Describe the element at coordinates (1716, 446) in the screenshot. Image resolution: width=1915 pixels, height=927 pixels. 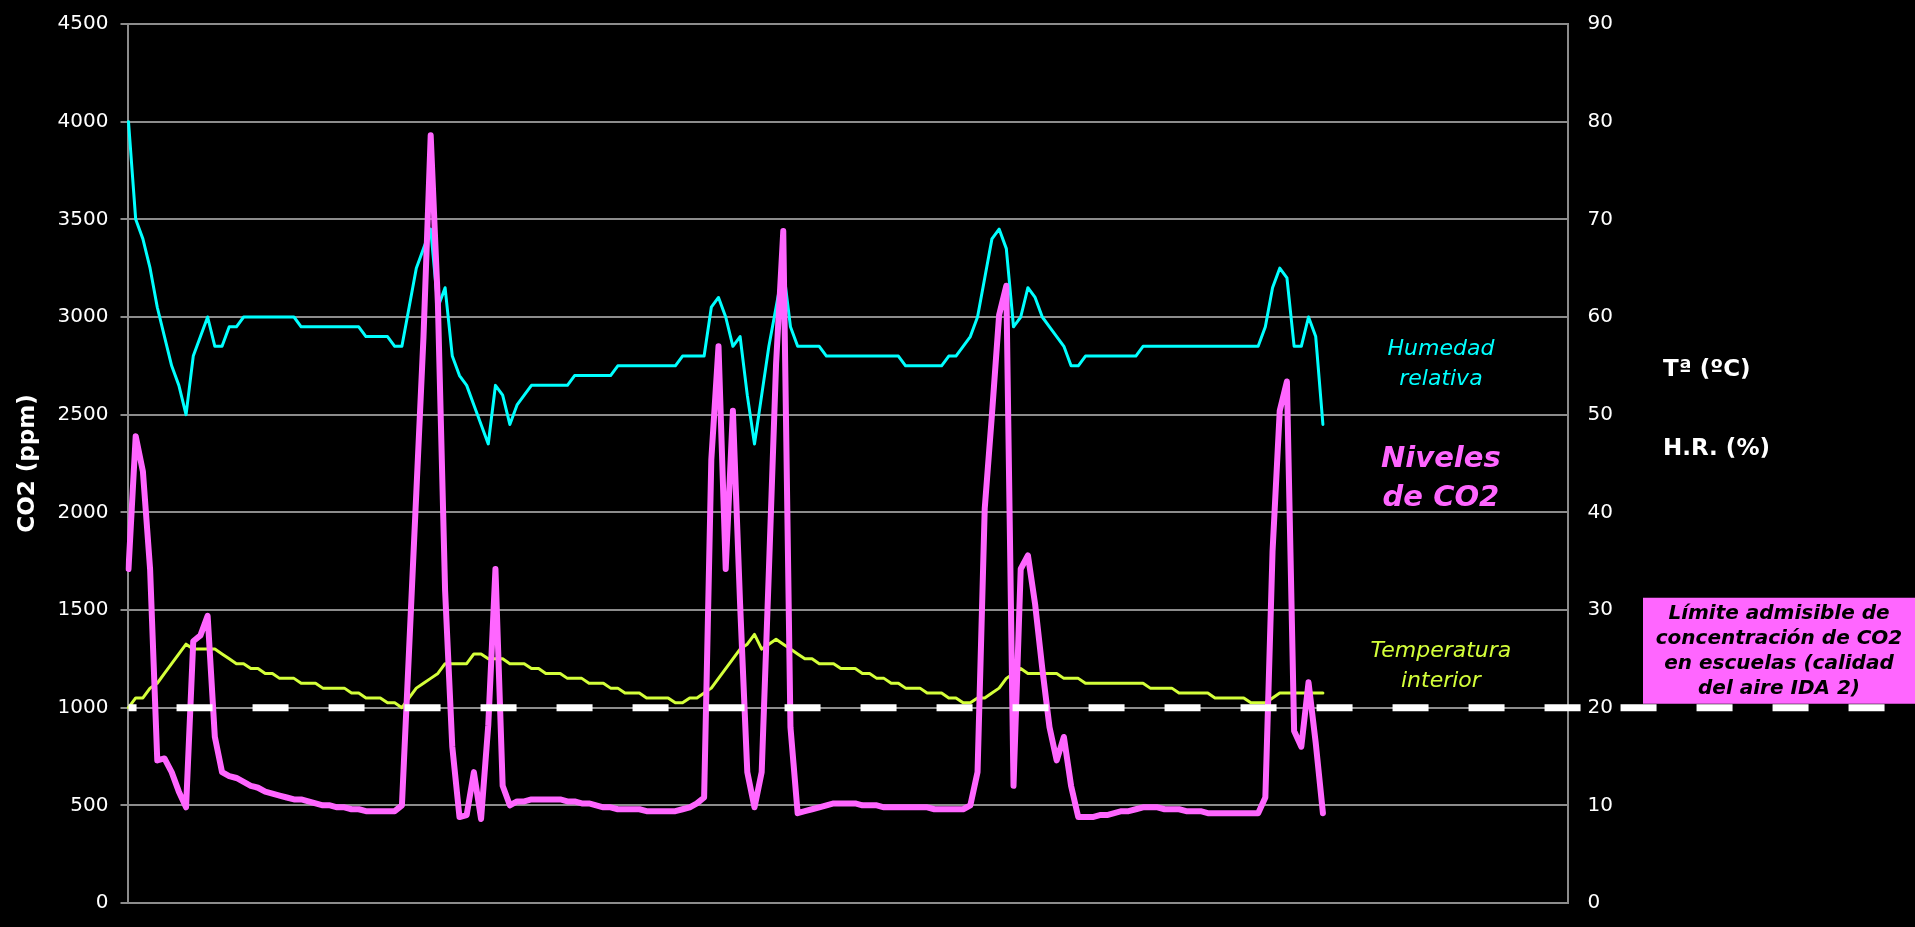
I see `text: H.R. (%)` at that location.